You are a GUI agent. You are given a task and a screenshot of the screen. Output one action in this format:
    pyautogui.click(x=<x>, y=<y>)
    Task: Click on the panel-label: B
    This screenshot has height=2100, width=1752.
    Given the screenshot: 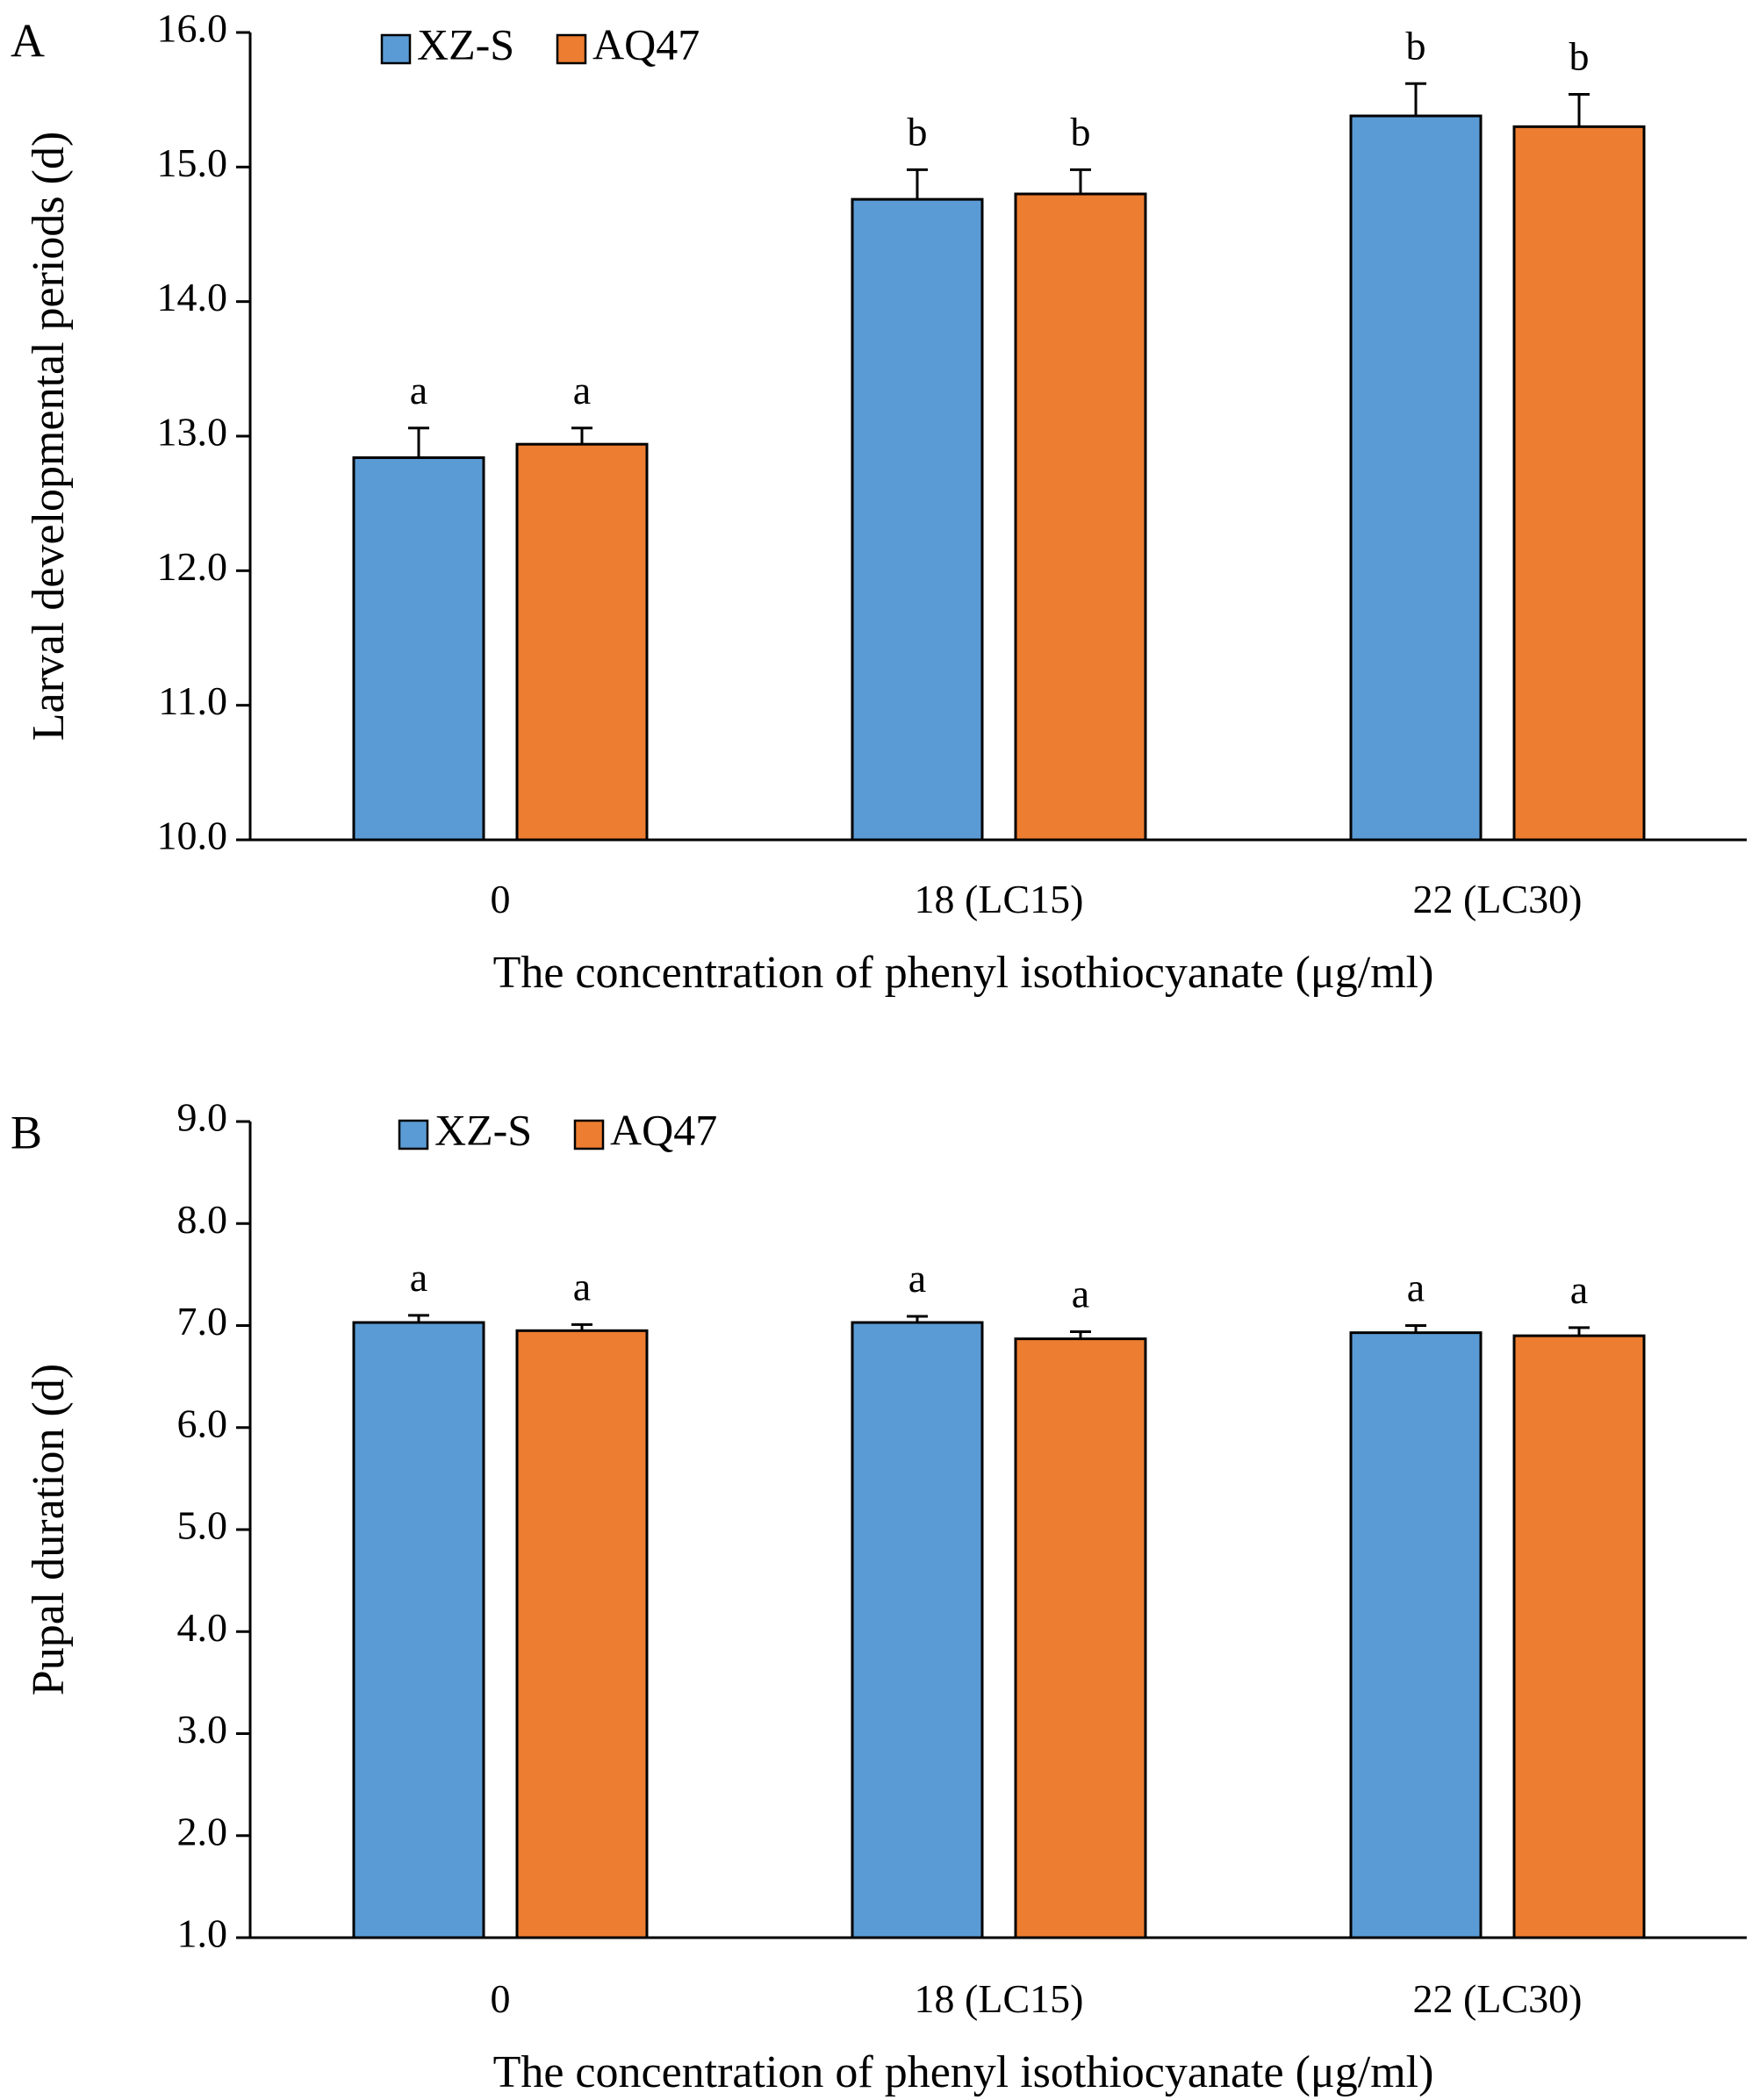 What is the action you would take?
    pyautogui.click(x=26, y=1132)
    